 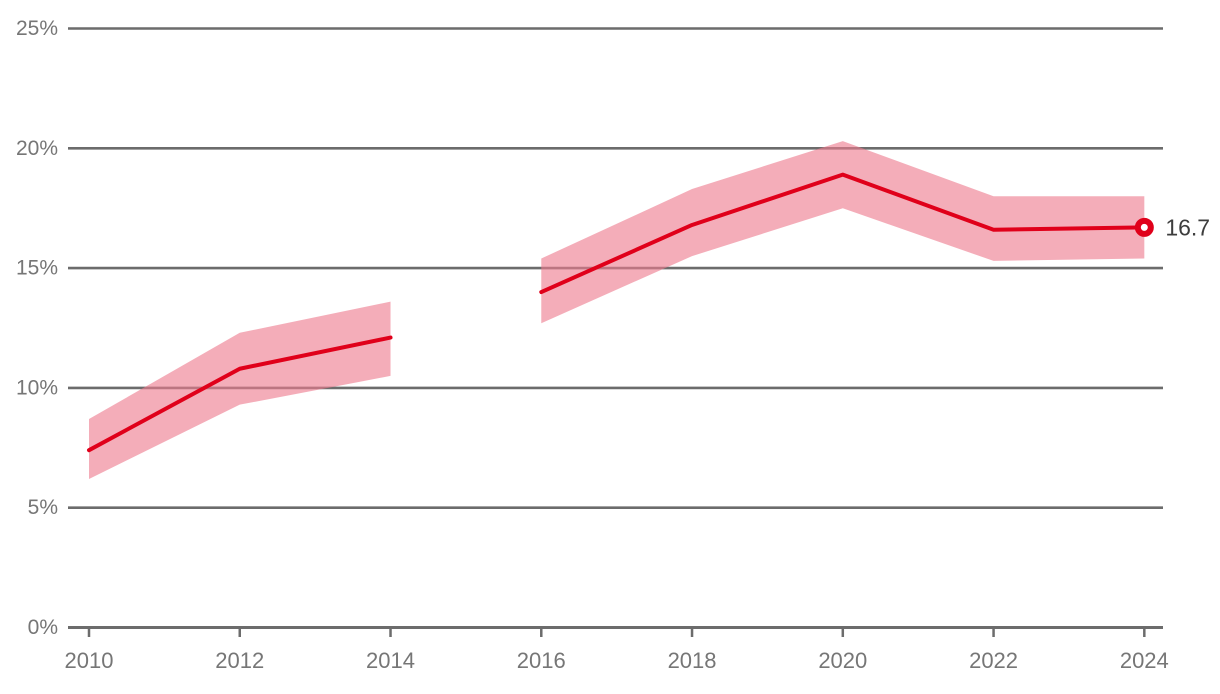 I want to click on y-tick-label: 0%, so click(x=43, y=627).